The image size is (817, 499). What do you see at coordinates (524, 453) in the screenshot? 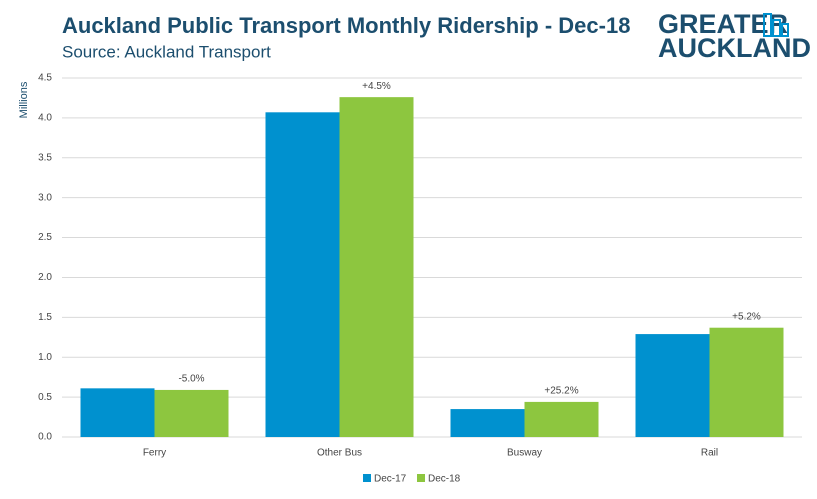
I see `x-tick-label: Busway` at bounding box center [524, 453].